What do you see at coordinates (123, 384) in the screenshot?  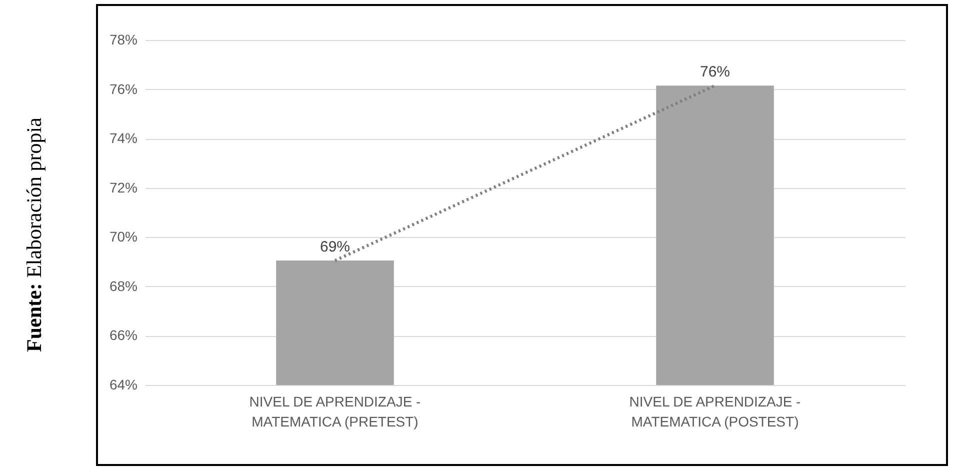 I see `y-tick-label: 64%` at bounding box center [123, 384].